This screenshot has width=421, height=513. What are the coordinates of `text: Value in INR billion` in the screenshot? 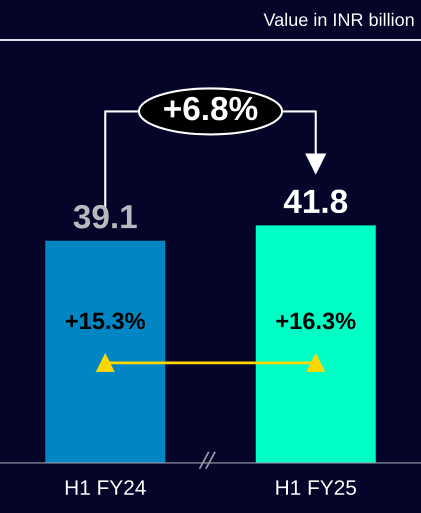 It's located at (339, 19).